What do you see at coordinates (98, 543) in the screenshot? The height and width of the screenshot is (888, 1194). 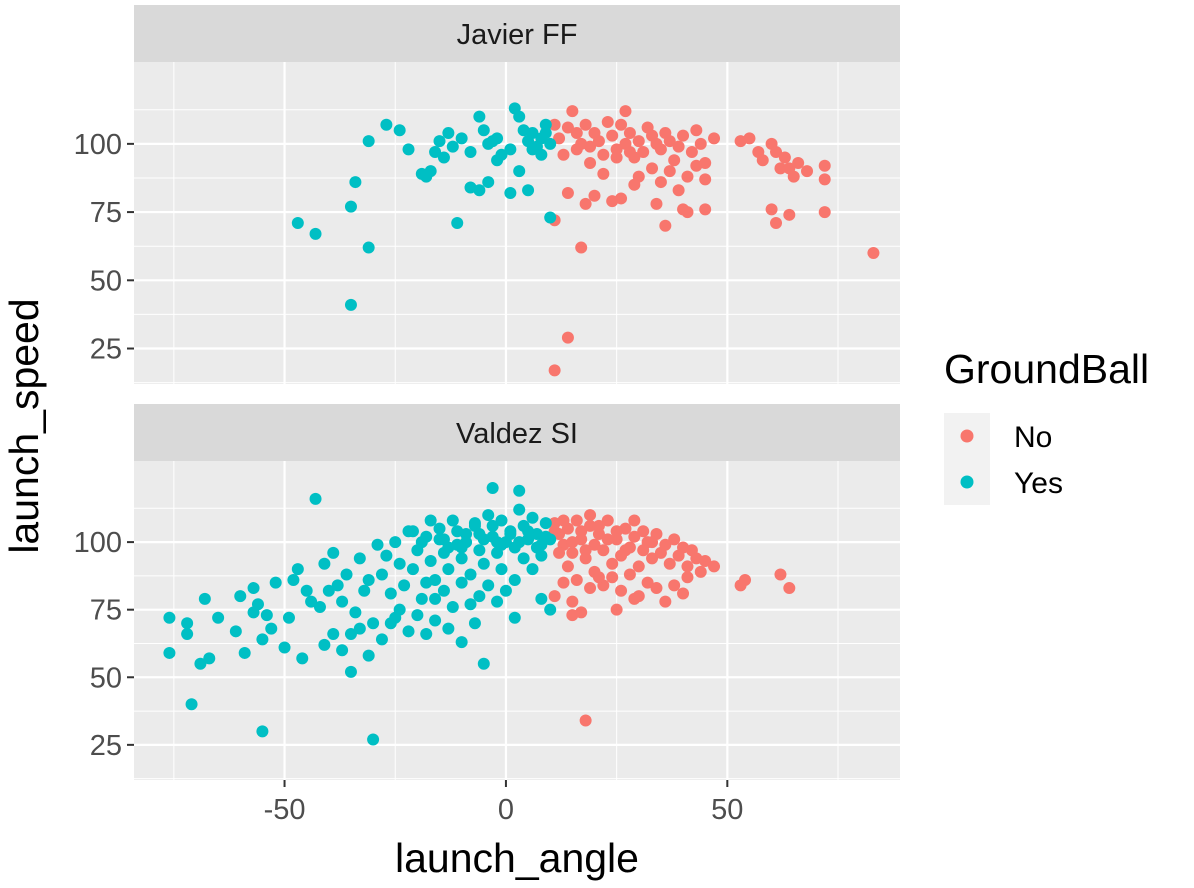 I see `y-tick-label: 100` at bounding box center [98, 543].